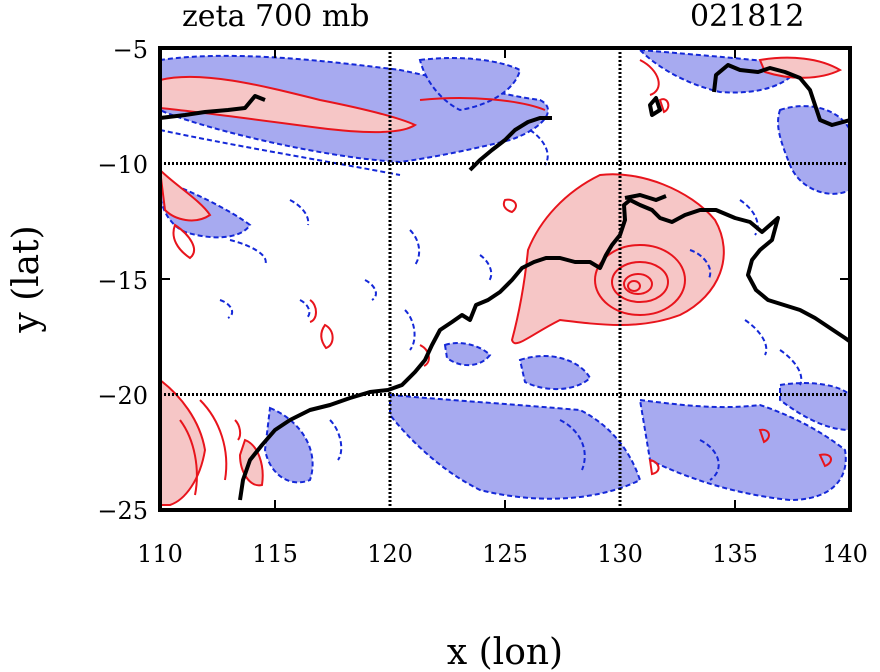  Describe the element at coordinates (747, 17) in the screenshot. I see `date-code: 021812` at that location.